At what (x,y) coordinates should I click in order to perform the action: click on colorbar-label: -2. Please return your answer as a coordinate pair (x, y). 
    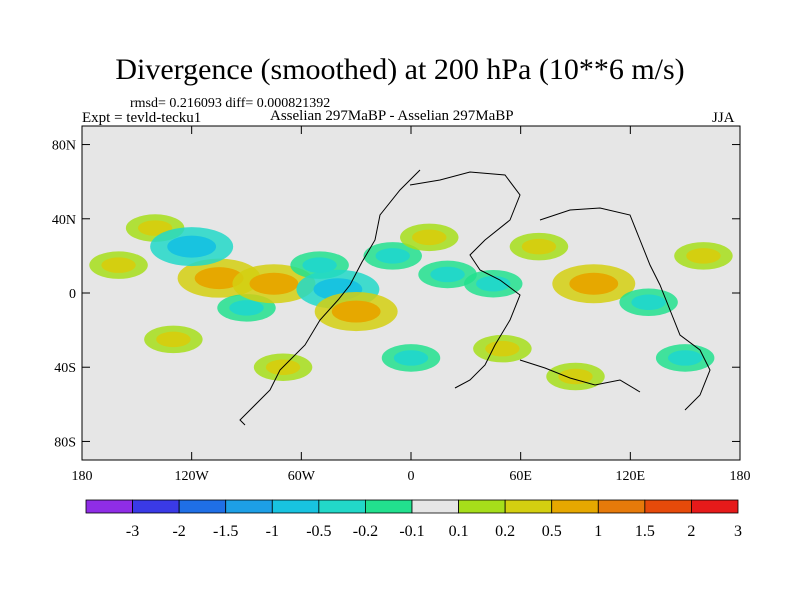
    Looking at the image, I should click on (178, 531).